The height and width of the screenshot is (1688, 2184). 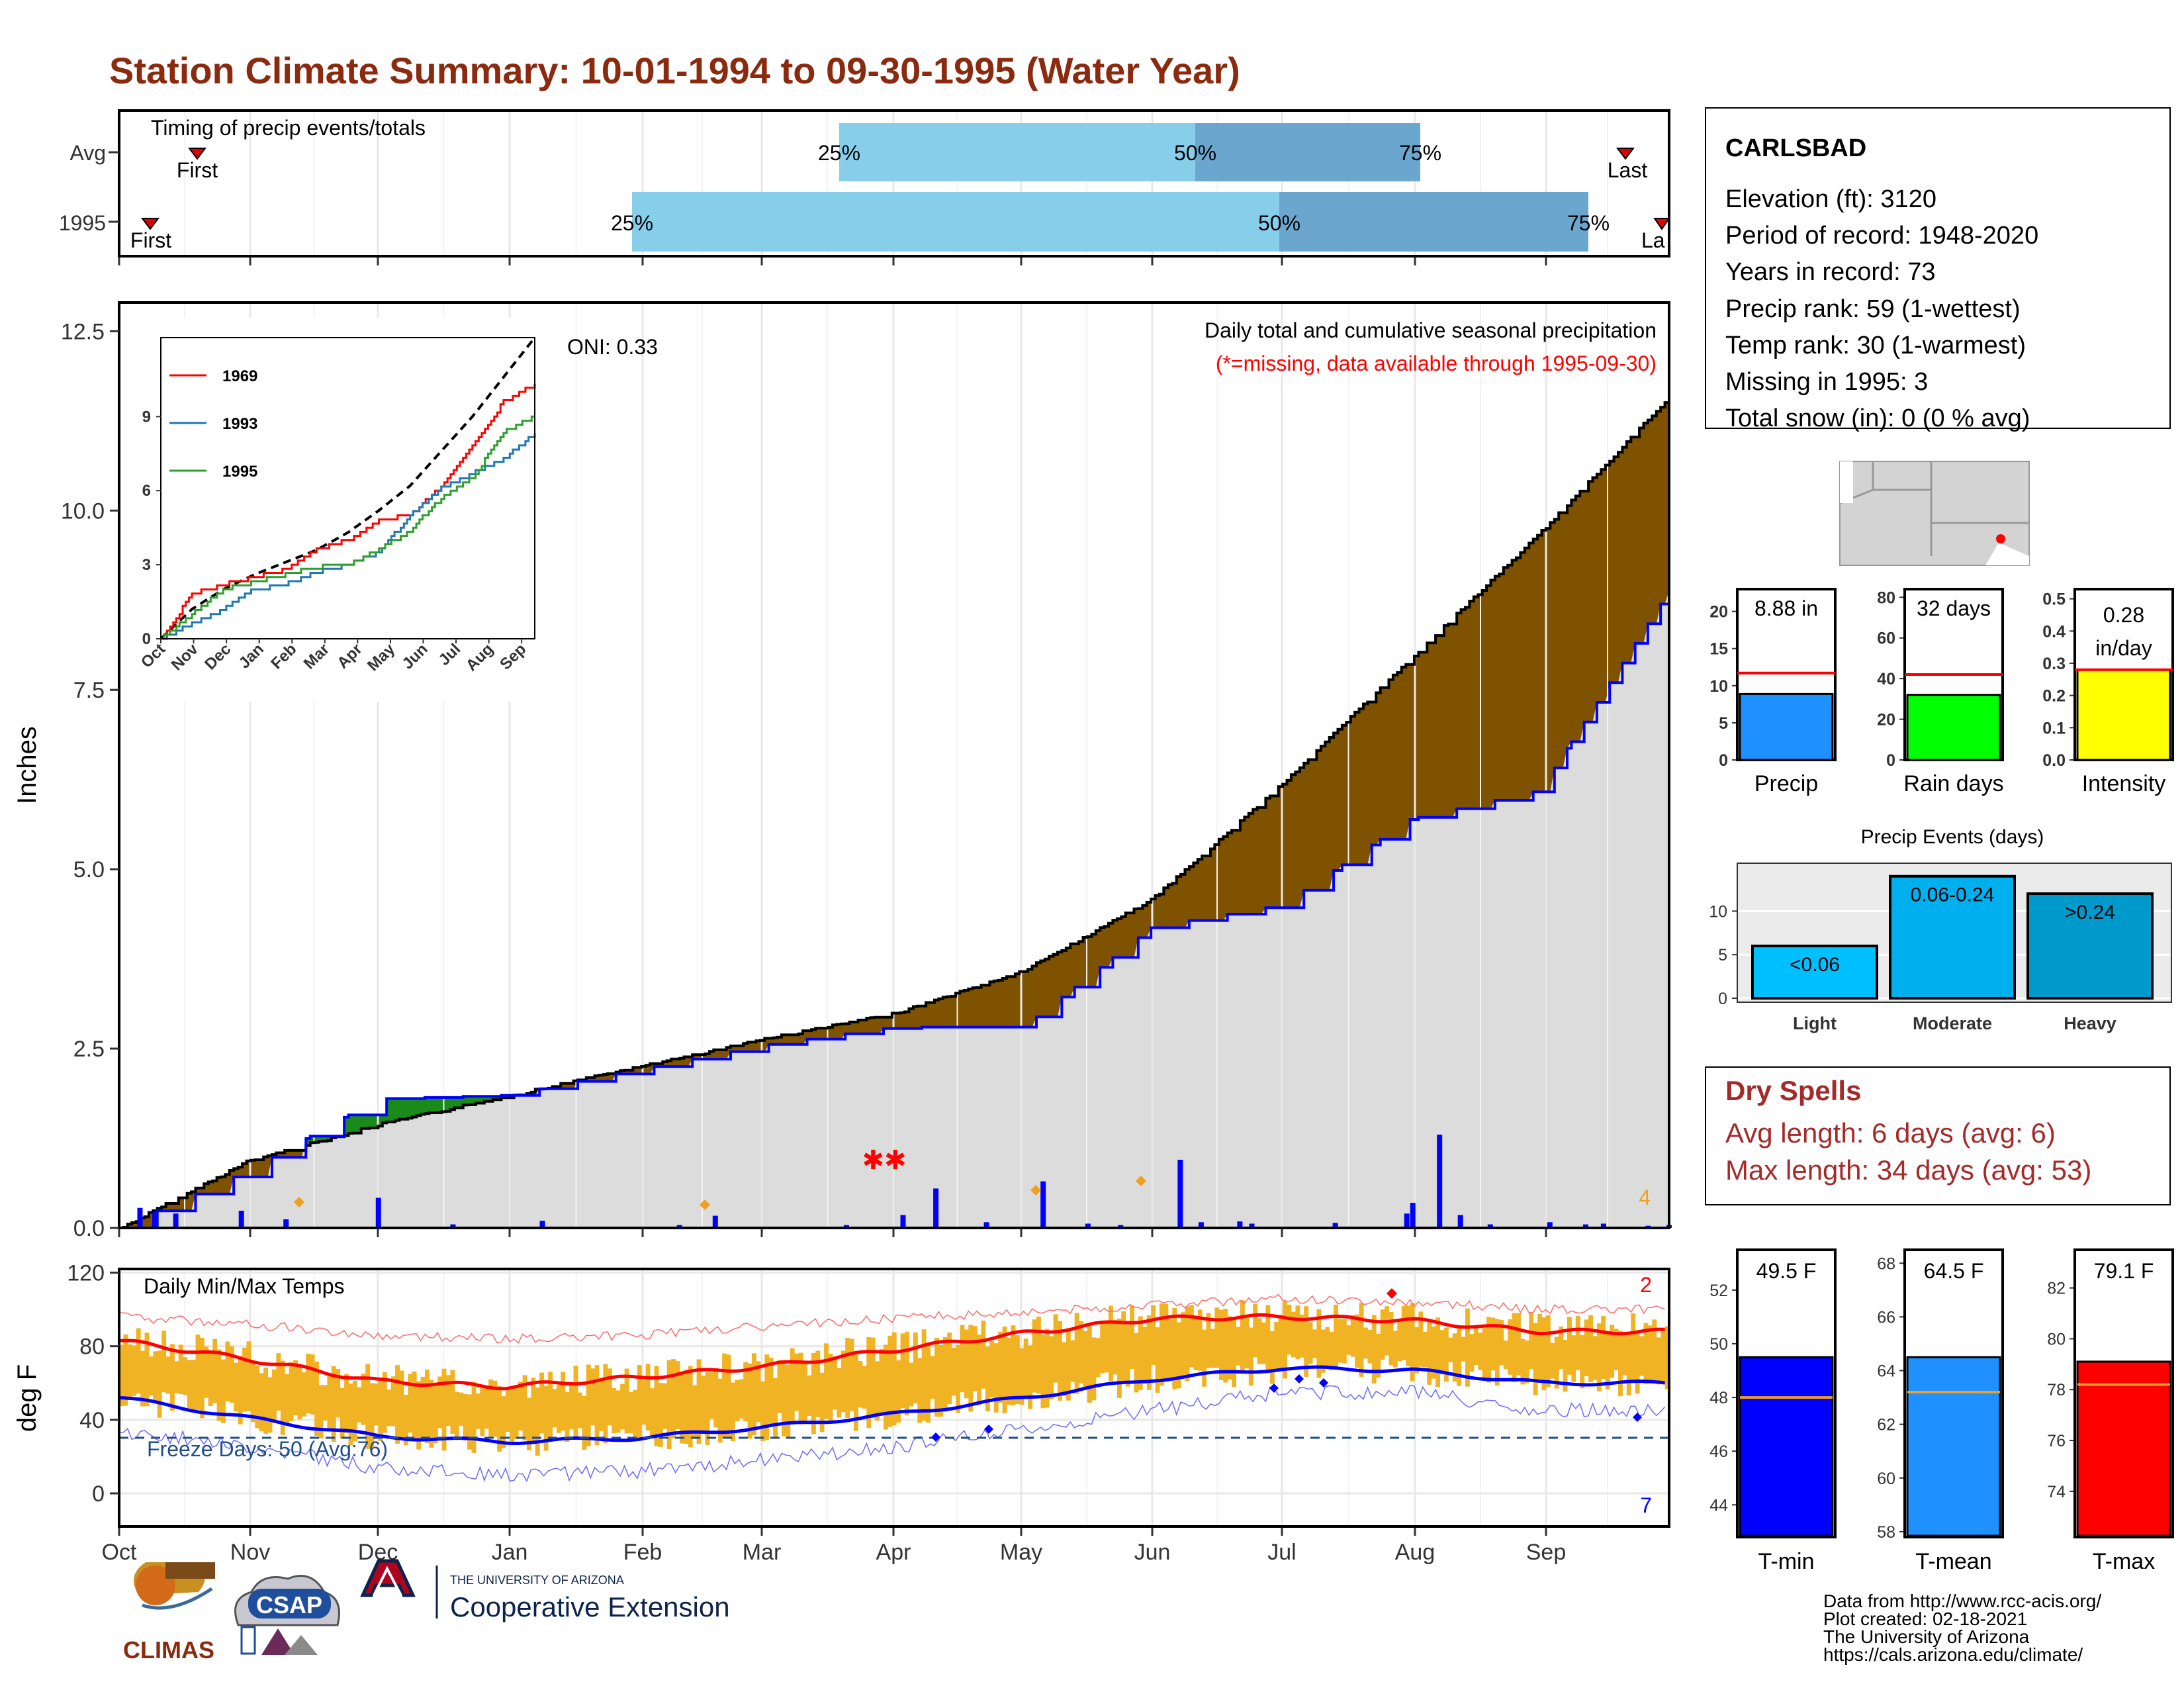 I want to click on y-tick-label: 10.0, so click(x=83, y=511).